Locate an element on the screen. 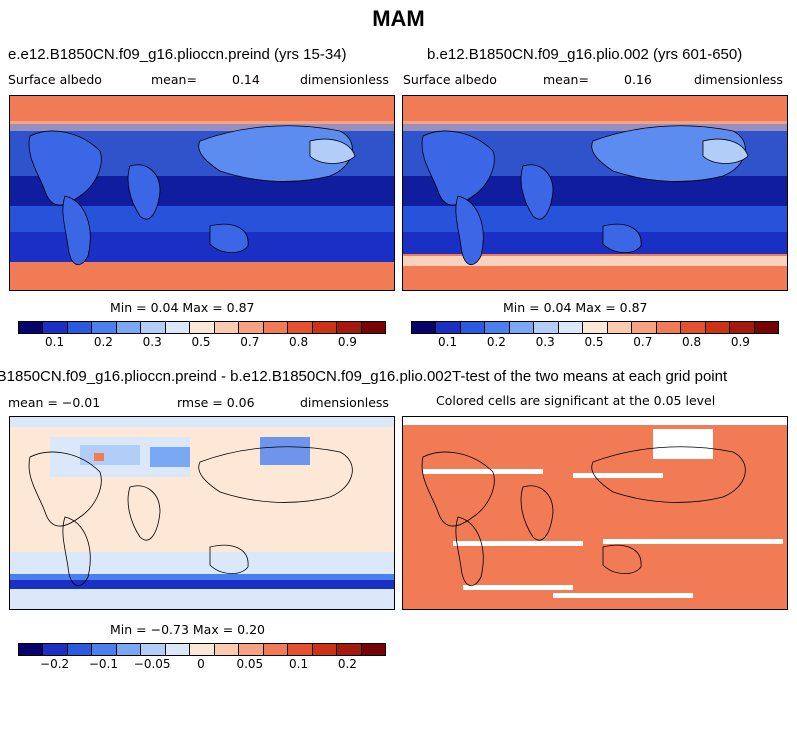  panel3-map is located at coordinates (202, 513).